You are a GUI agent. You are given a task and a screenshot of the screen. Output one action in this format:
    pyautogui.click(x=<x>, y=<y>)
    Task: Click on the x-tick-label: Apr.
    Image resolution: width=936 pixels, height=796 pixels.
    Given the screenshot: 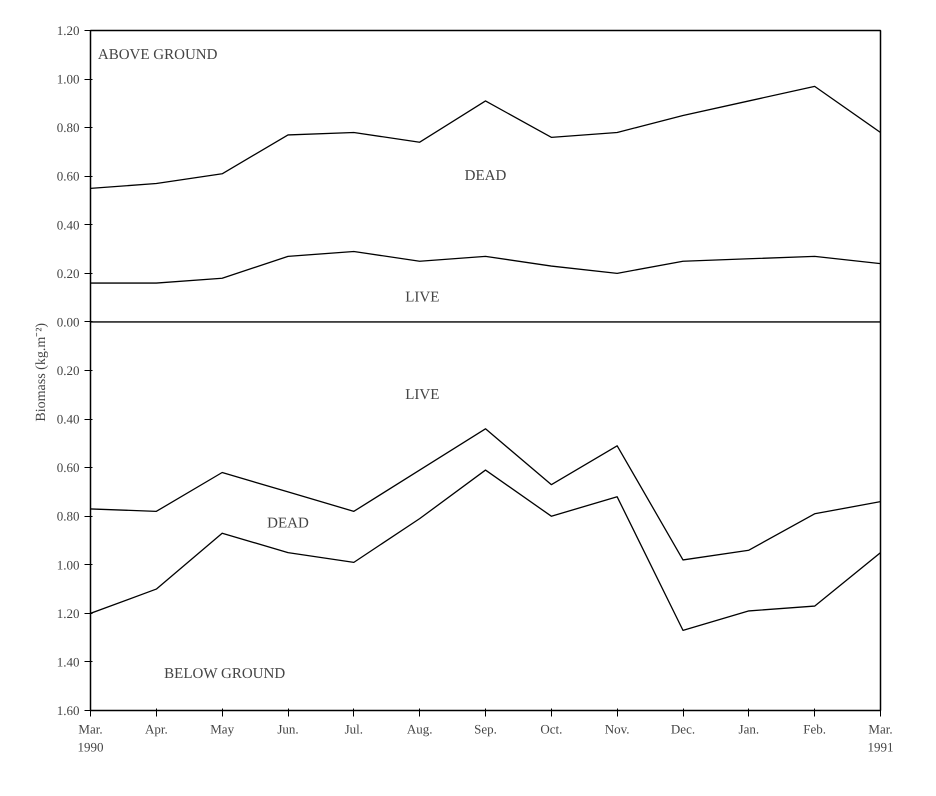 What is the action you would take?
    pyautogui.click(x=156, y=729)
    